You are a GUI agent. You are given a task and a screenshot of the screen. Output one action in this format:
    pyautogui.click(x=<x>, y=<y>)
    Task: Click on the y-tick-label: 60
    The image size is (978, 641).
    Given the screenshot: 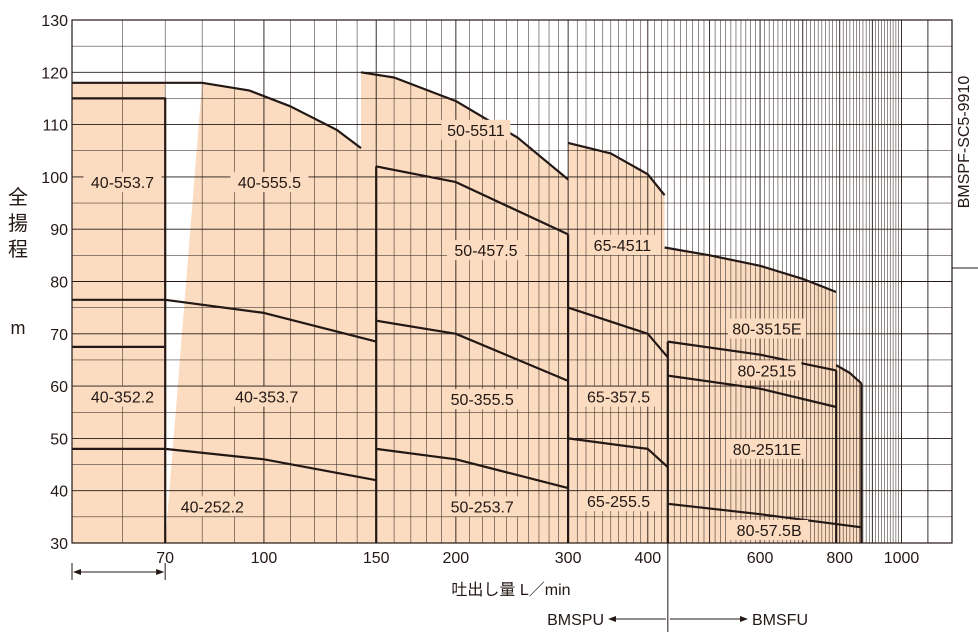 What is the action you would take?
    pyautogui.click(x=59, y=387)
    